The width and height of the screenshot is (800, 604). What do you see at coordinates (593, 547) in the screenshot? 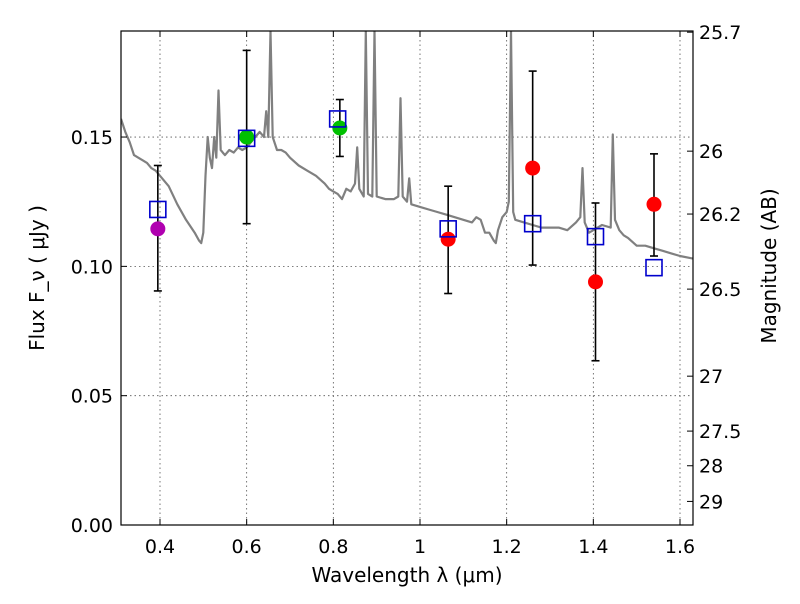
I see `x-tick-label: 1.4` at bounding box center [593, 547].